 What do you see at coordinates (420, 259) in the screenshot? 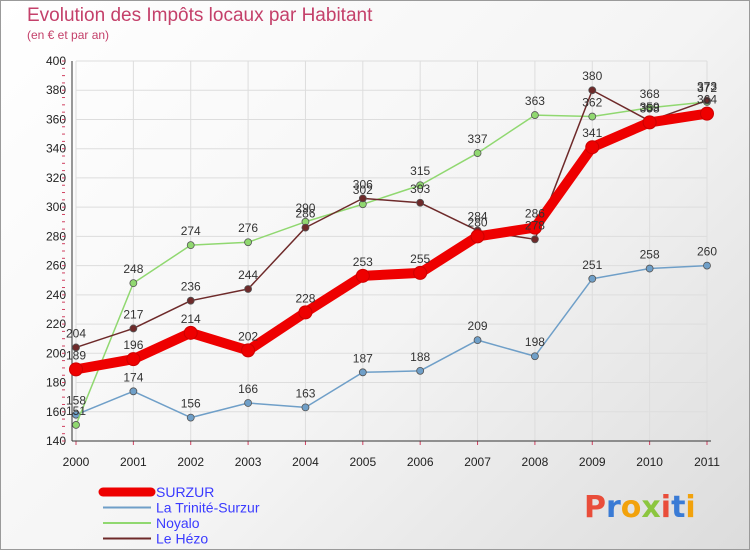
I see `data-label: 255` at bounding box center [420, 259].